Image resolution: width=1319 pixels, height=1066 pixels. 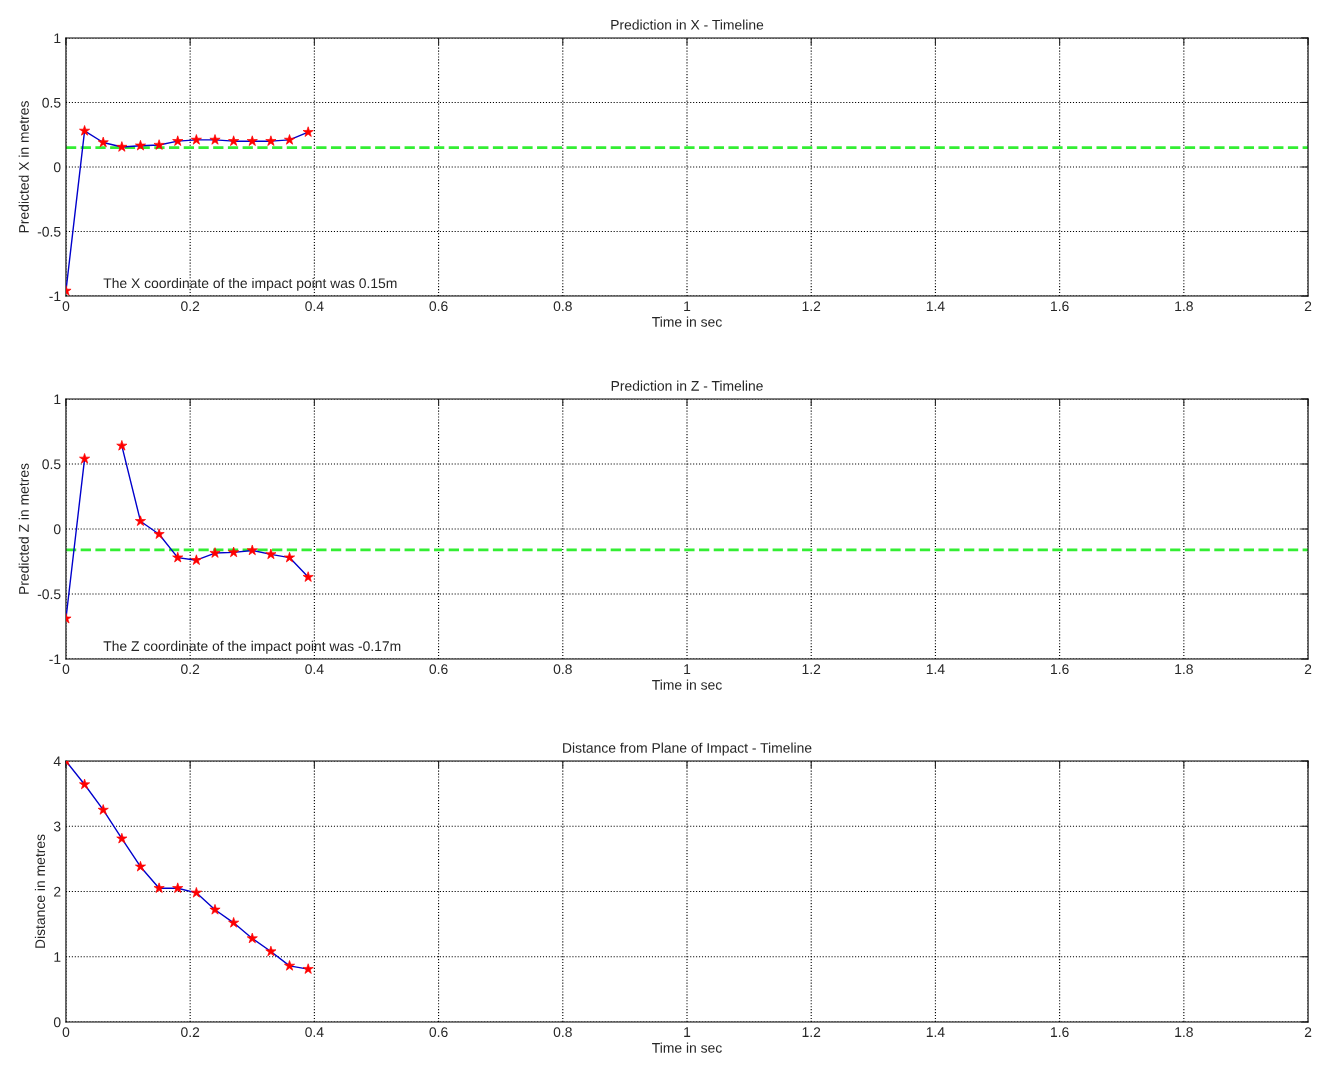 What do you see at coordinates (57, 891) in the screenshot?
I see `y-tick-label: 2` at bounding box center [57, 891].